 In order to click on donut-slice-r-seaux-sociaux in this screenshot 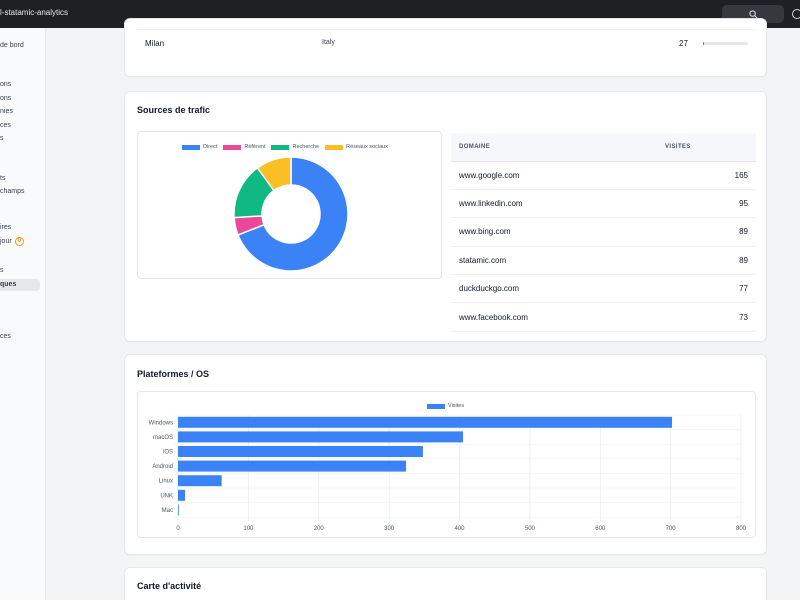, I will do `click(274, 174)`.